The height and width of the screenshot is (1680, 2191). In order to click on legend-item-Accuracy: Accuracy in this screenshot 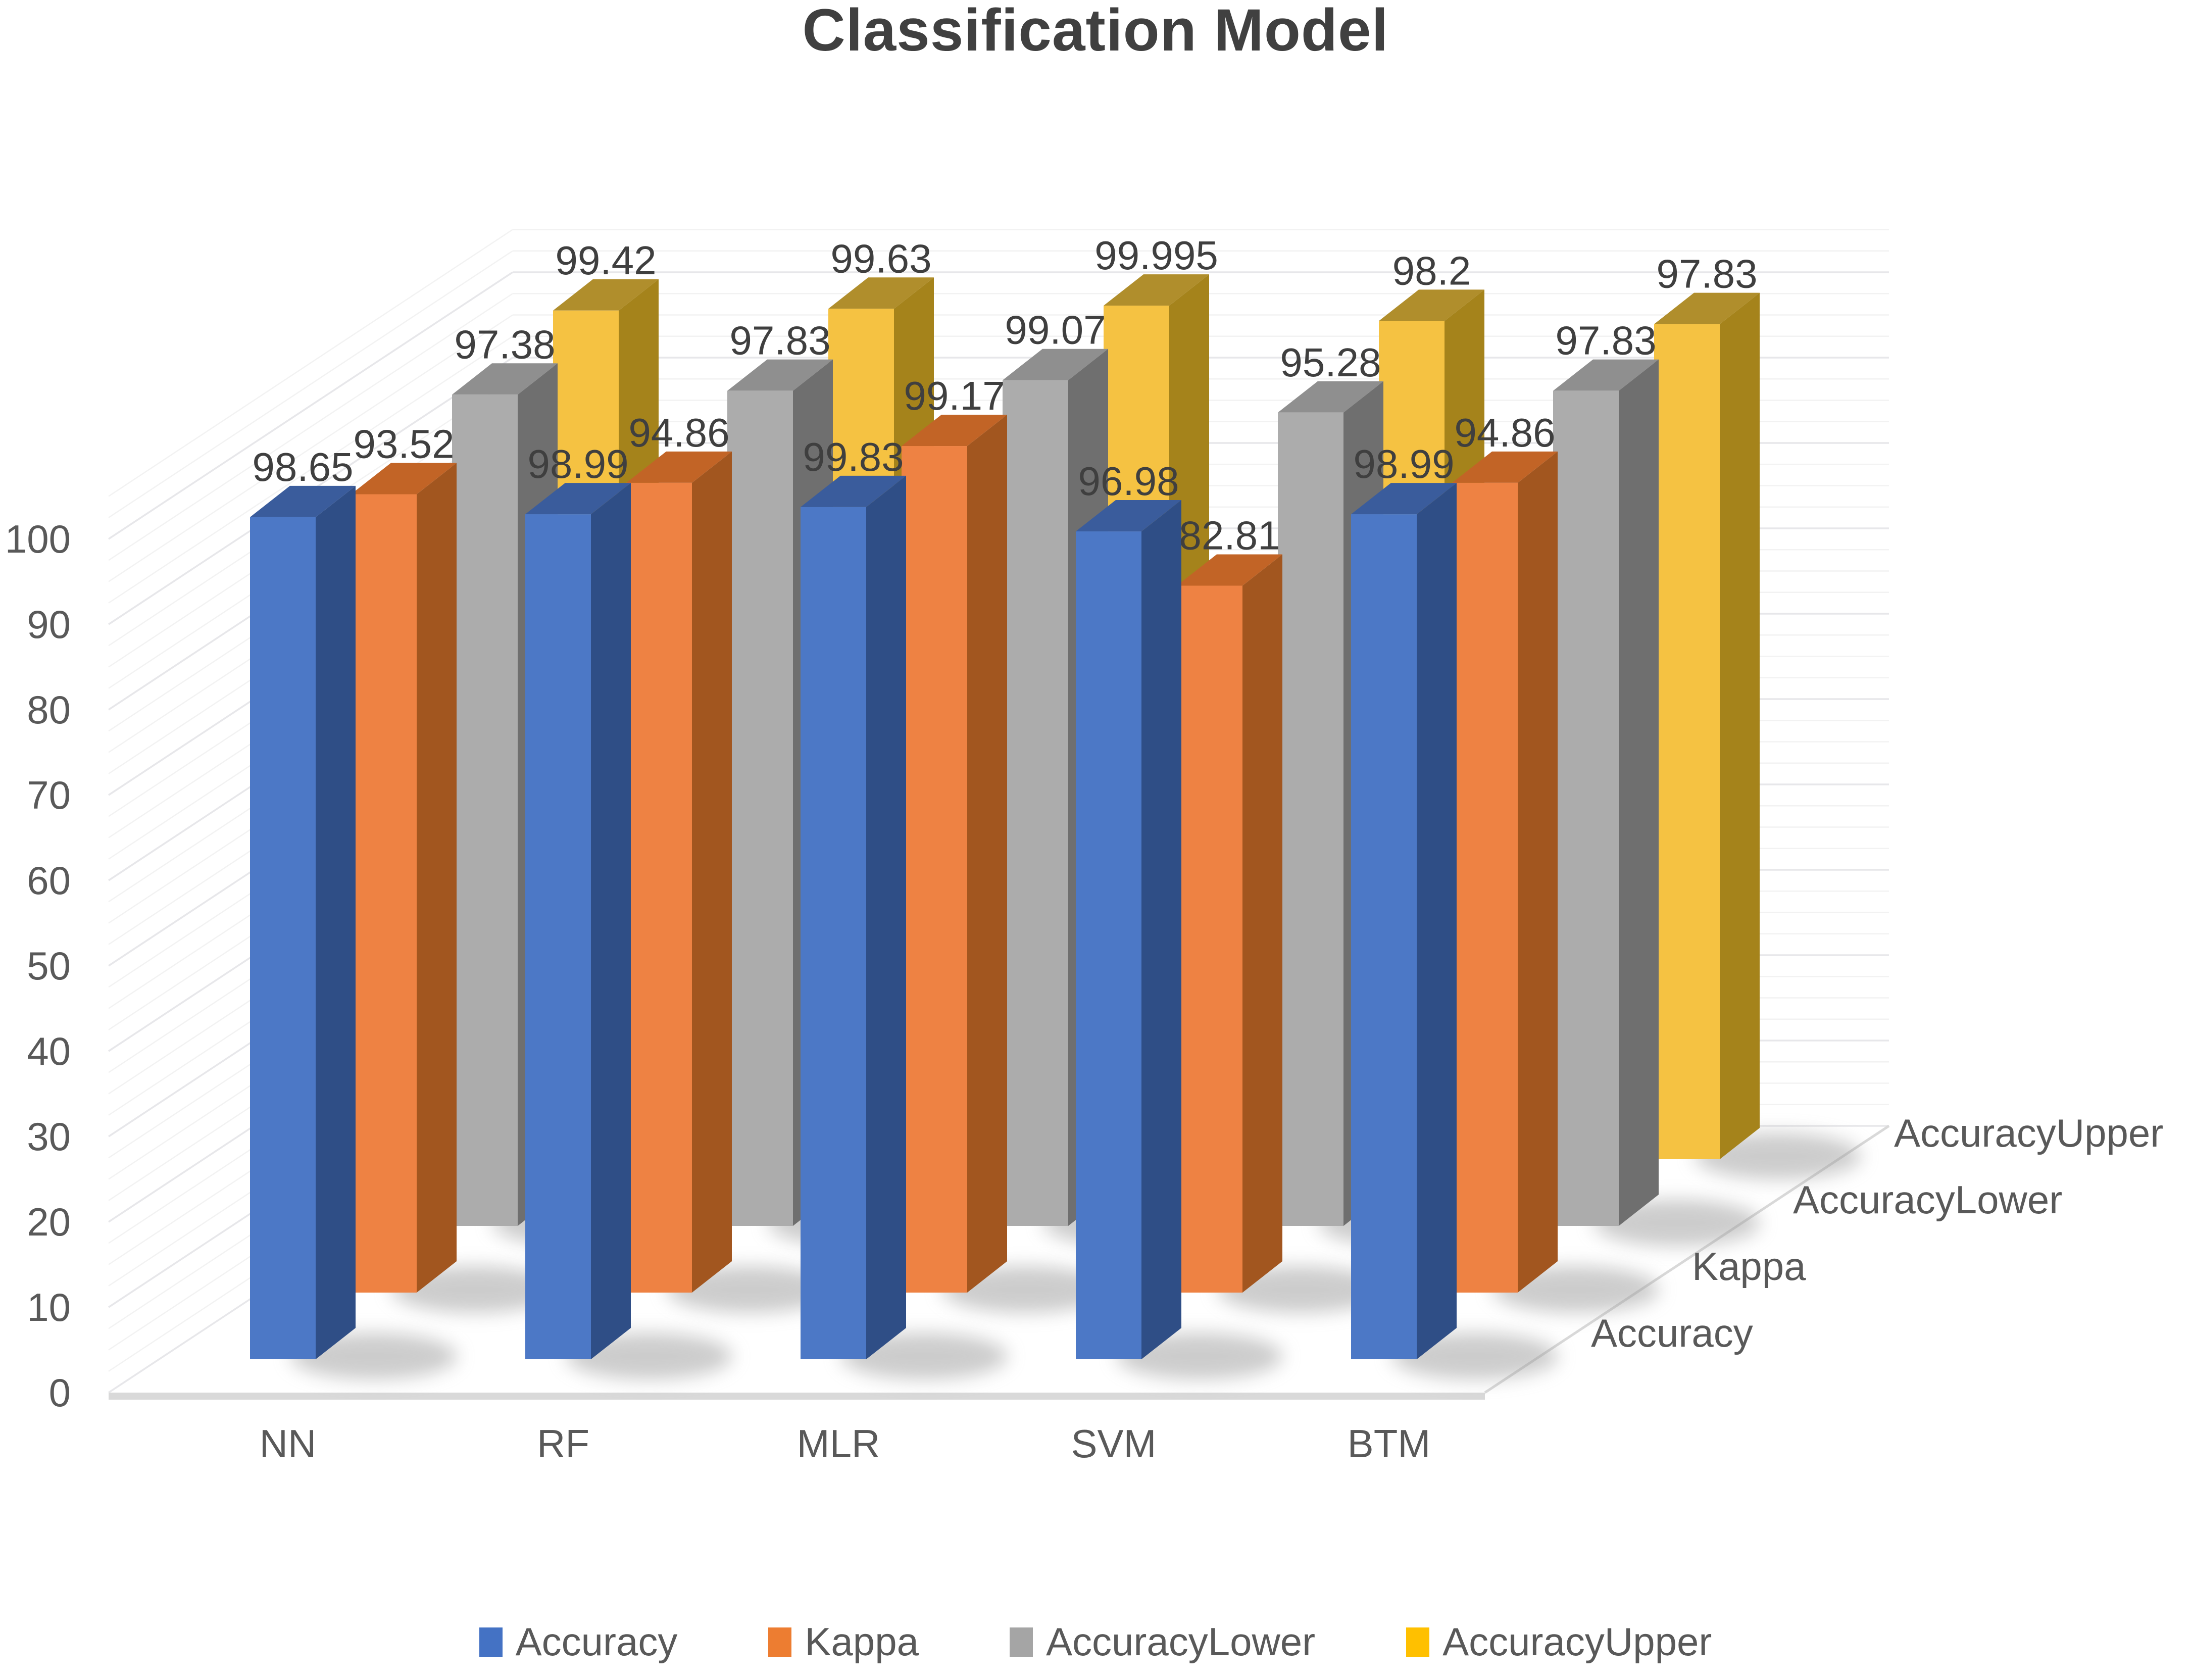, I will do `click(578, 1642)`.